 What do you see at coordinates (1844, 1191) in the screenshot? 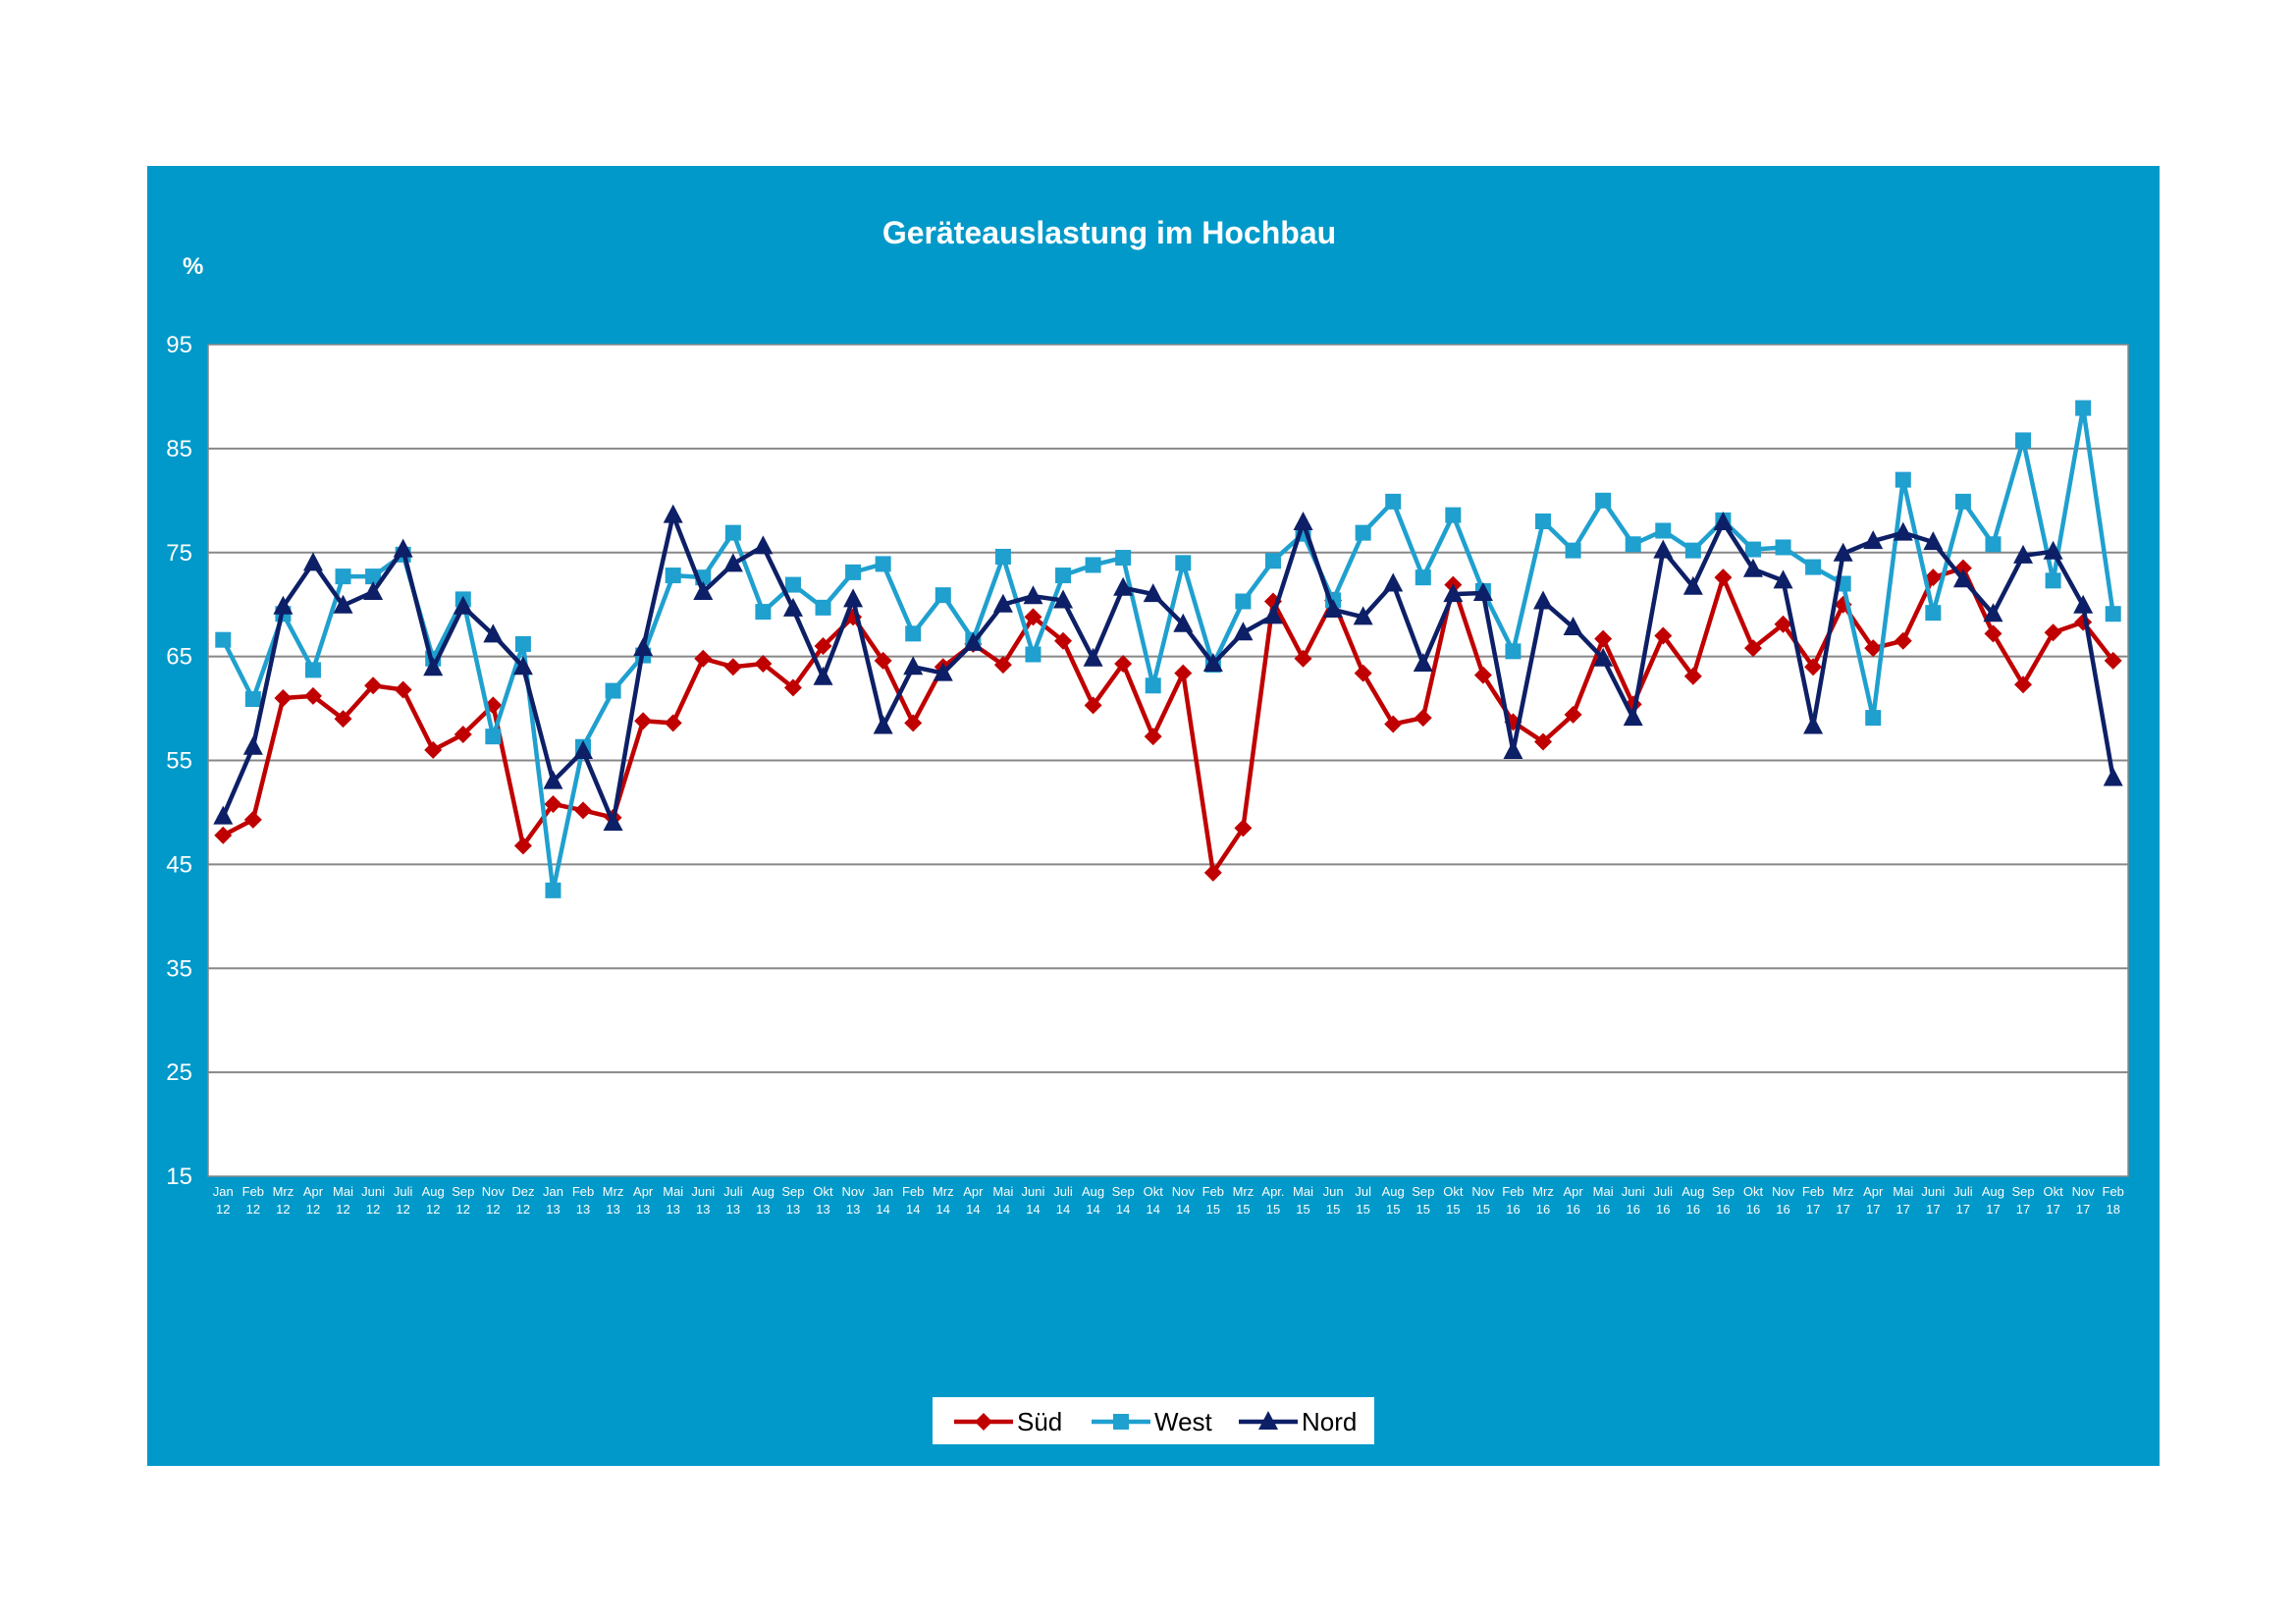
I see `x-tick-month: Mrz` at bounding box center [1844, 1191].